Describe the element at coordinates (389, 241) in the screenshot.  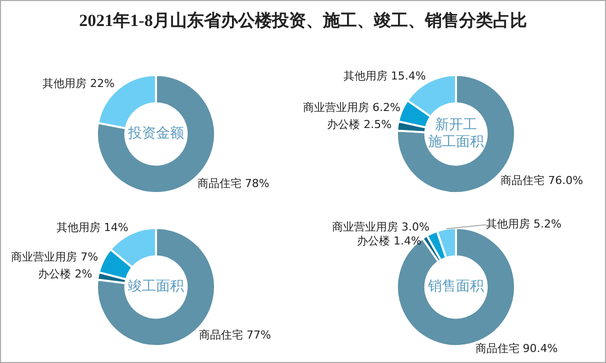
I see `slice-label: 办公楼 1.4%` at that location.